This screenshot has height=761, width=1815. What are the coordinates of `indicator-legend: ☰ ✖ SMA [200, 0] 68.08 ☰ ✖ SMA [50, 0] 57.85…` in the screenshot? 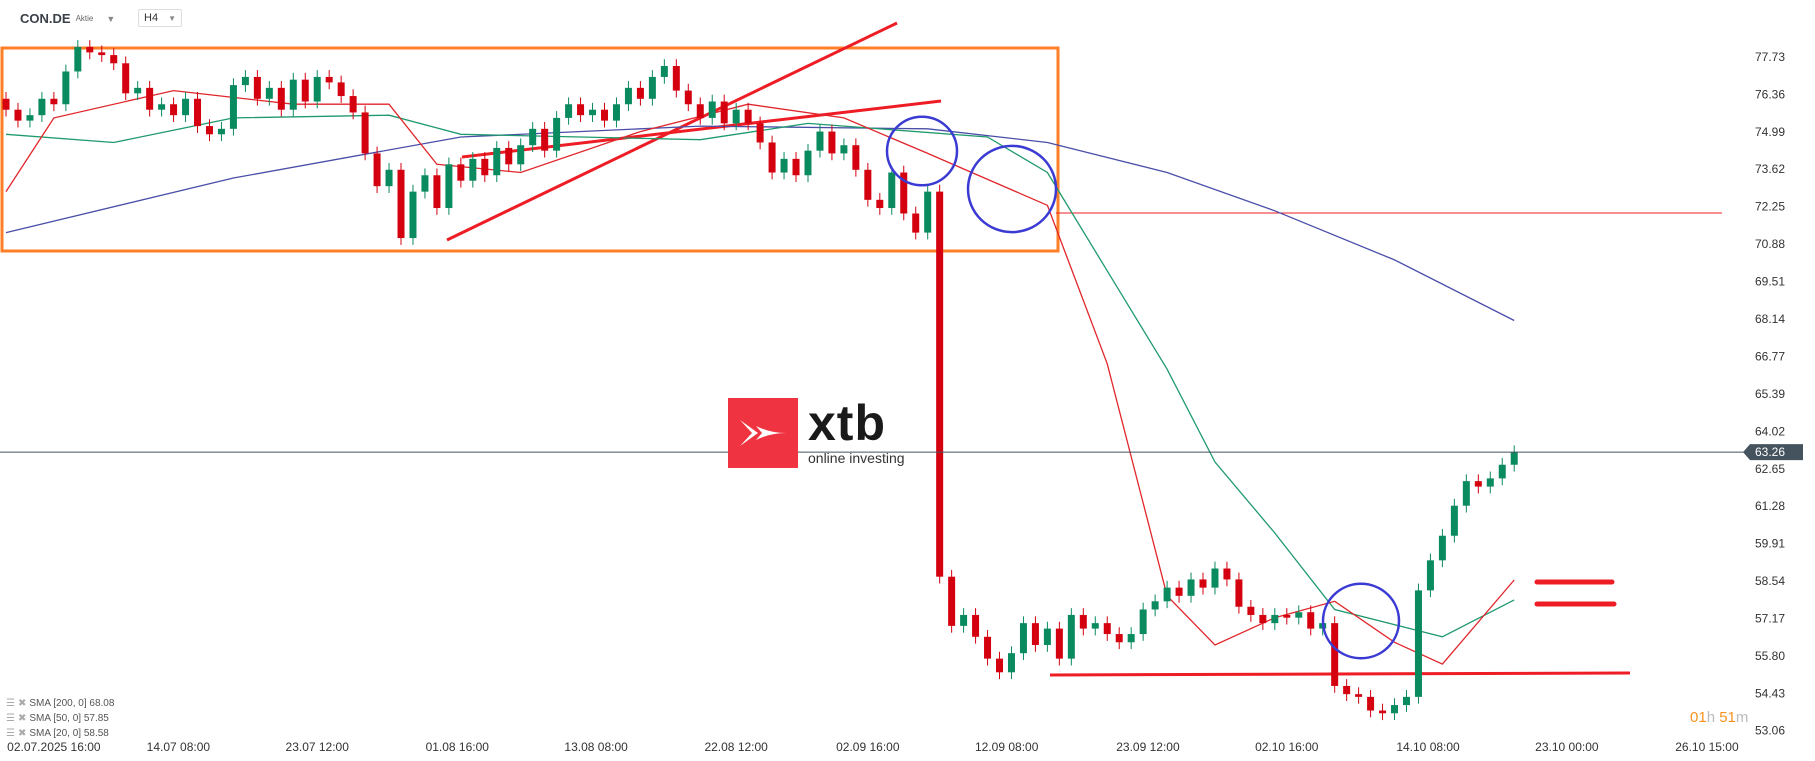 It's located at (60, 718).